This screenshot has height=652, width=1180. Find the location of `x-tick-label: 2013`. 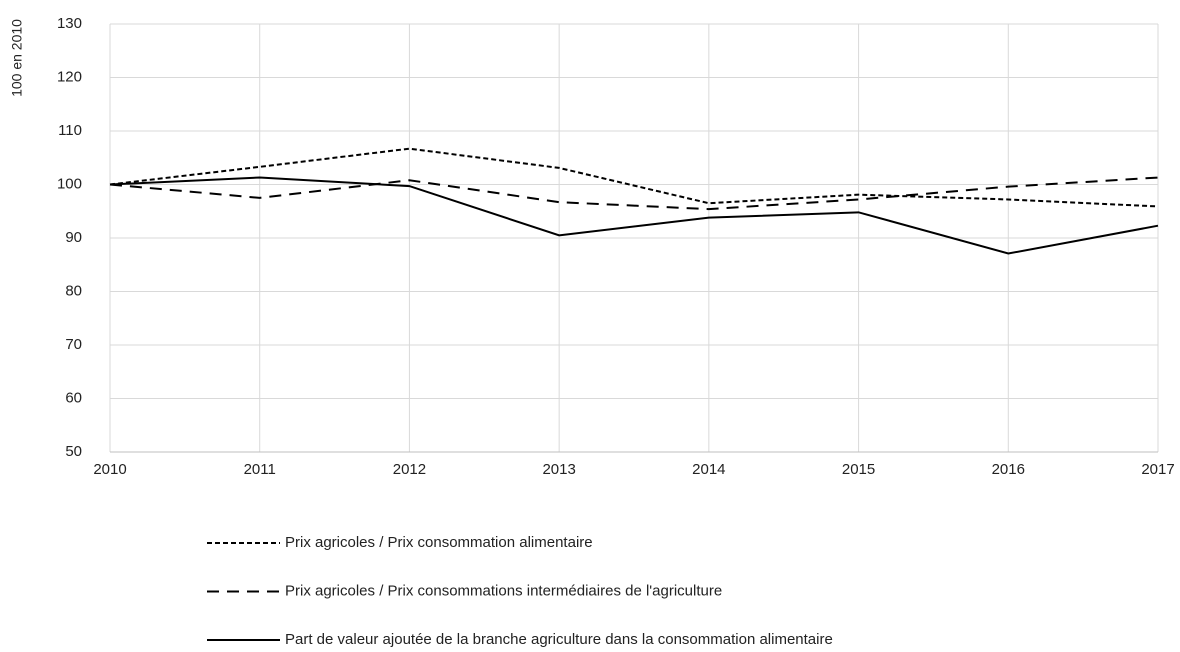

x-tick-label: 2013 is located at coordinates (558, 469).